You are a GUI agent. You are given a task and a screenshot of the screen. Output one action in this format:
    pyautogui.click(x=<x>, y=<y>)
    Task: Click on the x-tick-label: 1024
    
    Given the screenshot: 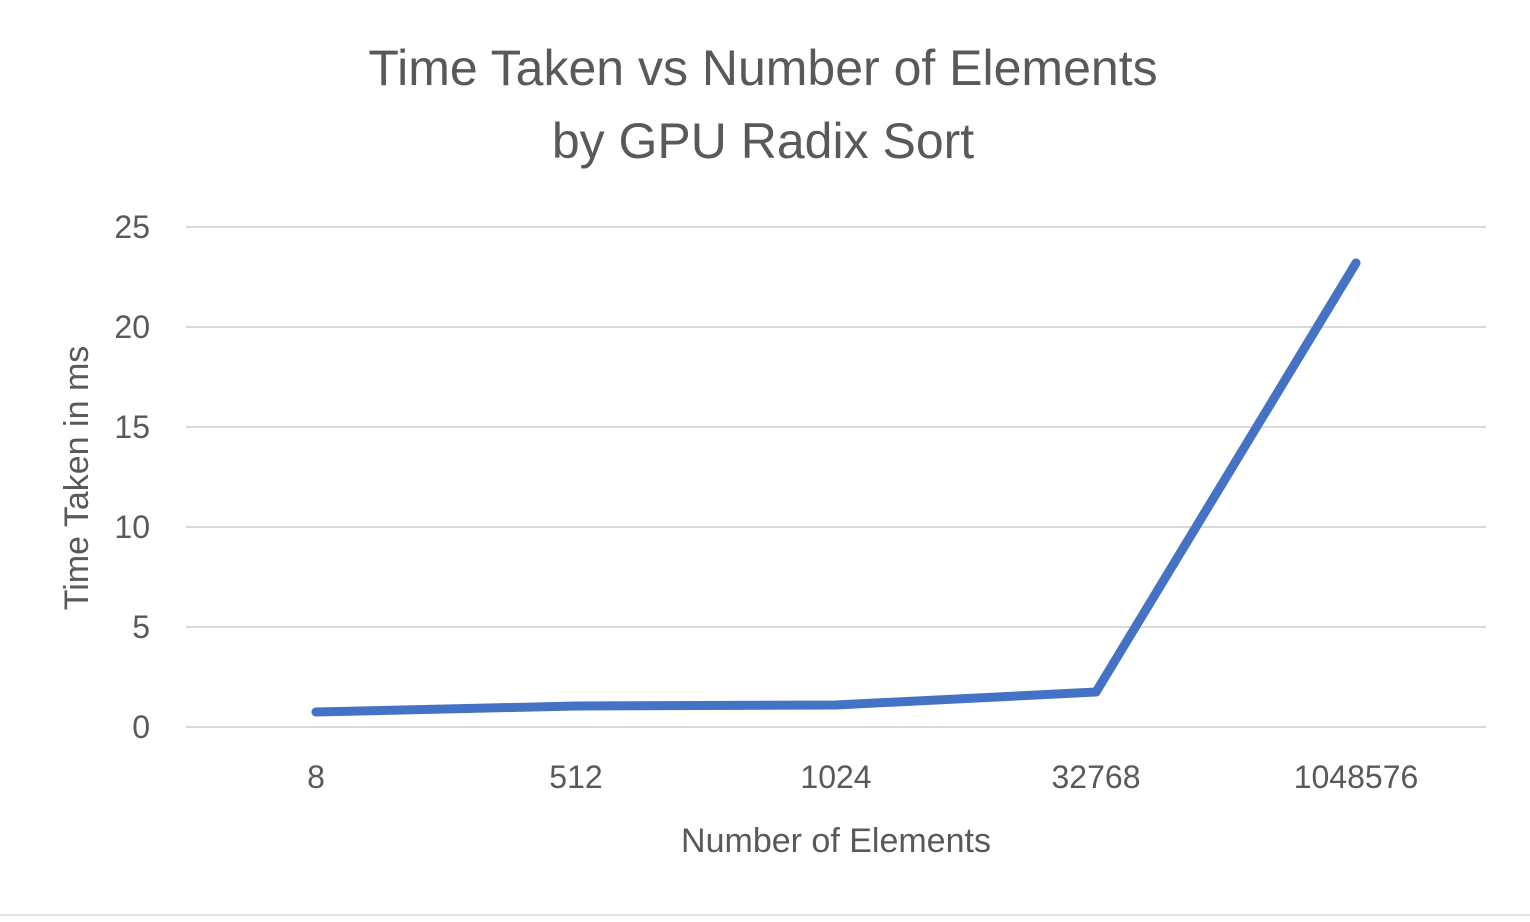 What is the action you would take?
    pyautogui.click(x=835, y=777)
    